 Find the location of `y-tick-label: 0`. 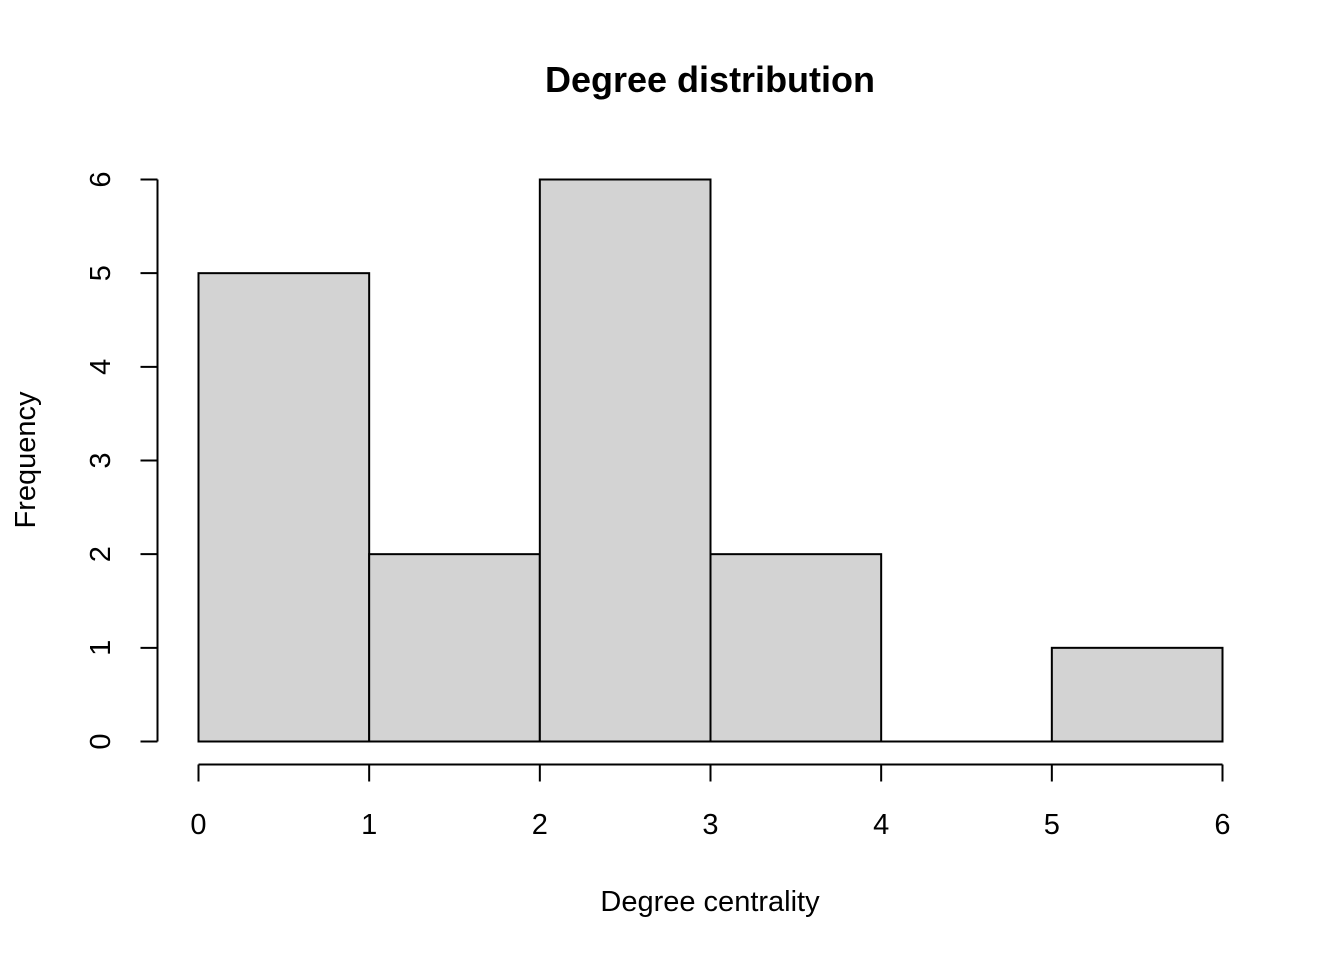

y-tick-label: 0 is located at coordinates (101, 741).